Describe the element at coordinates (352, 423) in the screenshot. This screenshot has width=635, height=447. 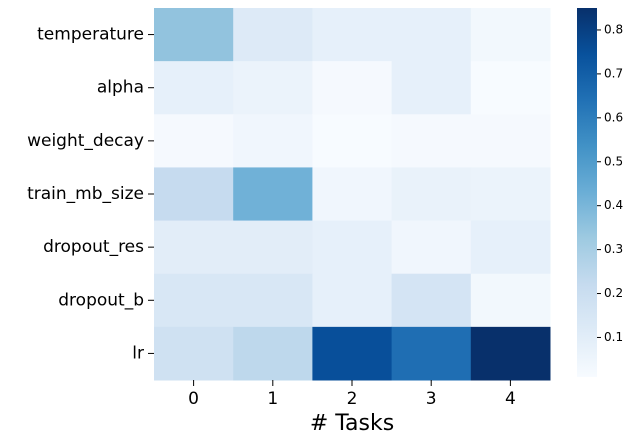
I see `x-axis-label: # Tasks` at that location.